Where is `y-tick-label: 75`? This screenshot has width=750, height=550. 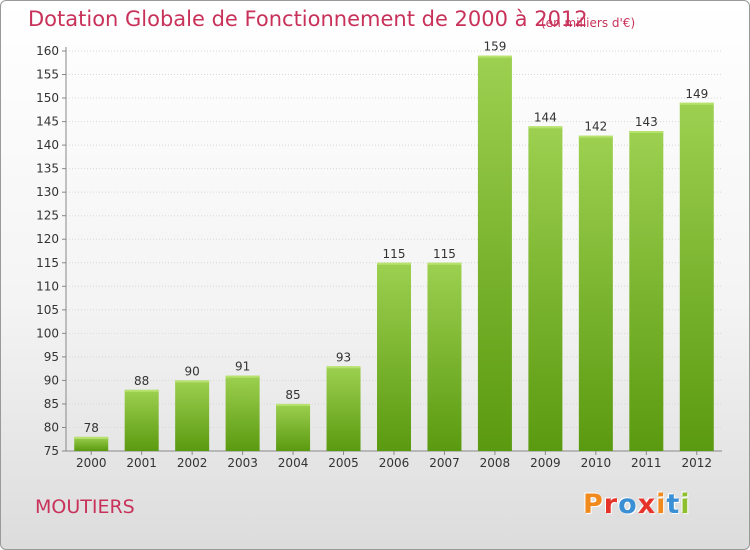 y-tick-label: 75 is located at coordinates (51, 451).